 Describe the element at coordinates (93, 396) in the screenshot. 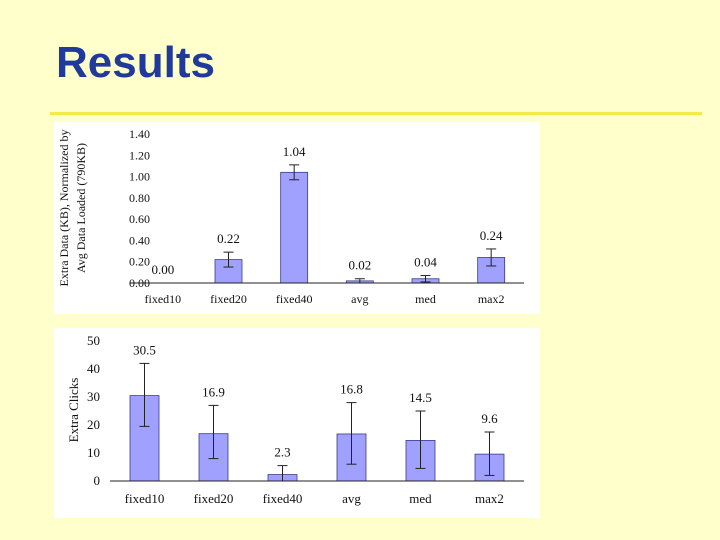

I see `y-tick-label: 30` at that location.